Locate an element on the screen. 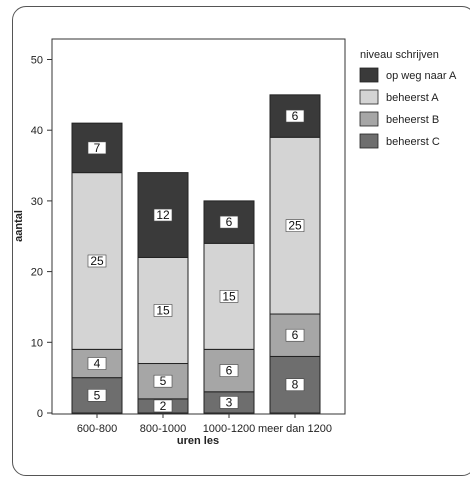 This screenshot has width=470, height=492. x-axis-title: uren les is located at coordinates (198, 441).